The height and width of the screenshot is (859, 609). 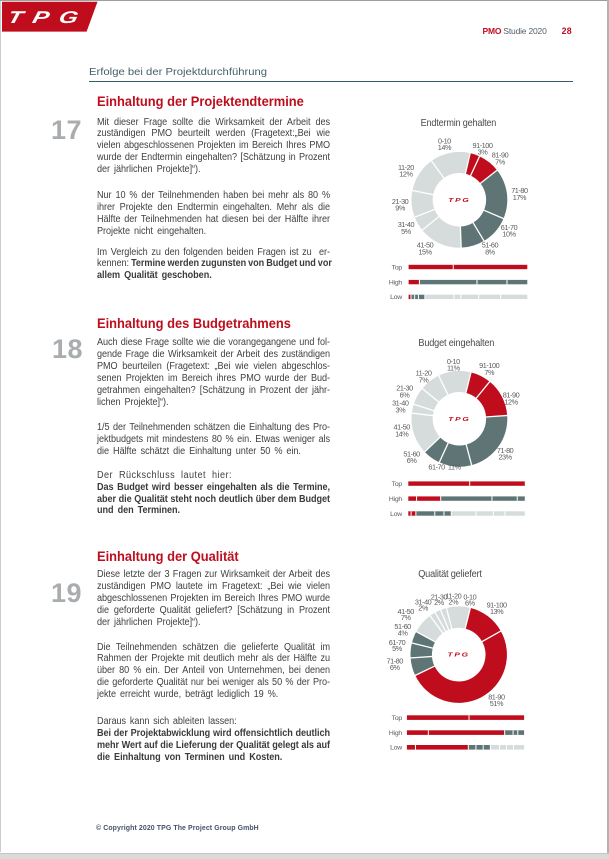 What do you see at coordinates (520, 197) in the screenshot?
I see `svg-text: 17%` at bounding box center [520, 197].